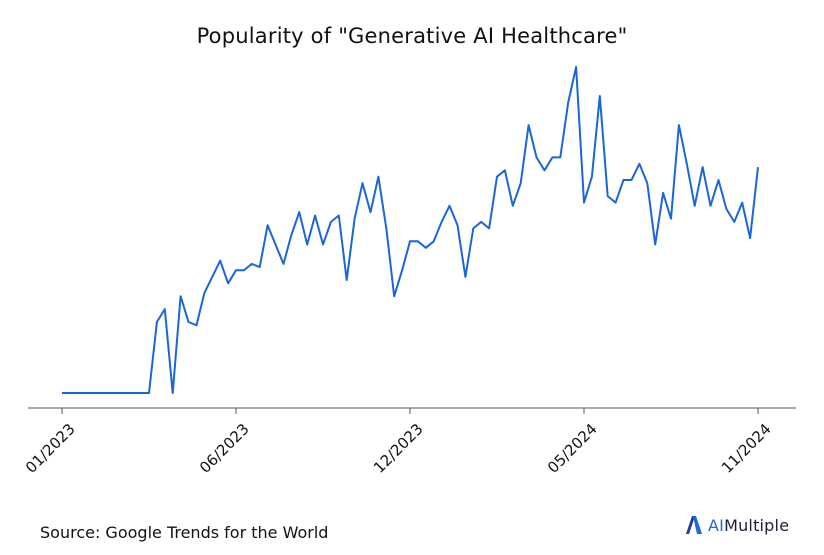 This screenshot has height=555, width=824. Describe the element at coordinates (224, 448) in the screenshot. I see `x-tick-label: 06/2023` at that location.